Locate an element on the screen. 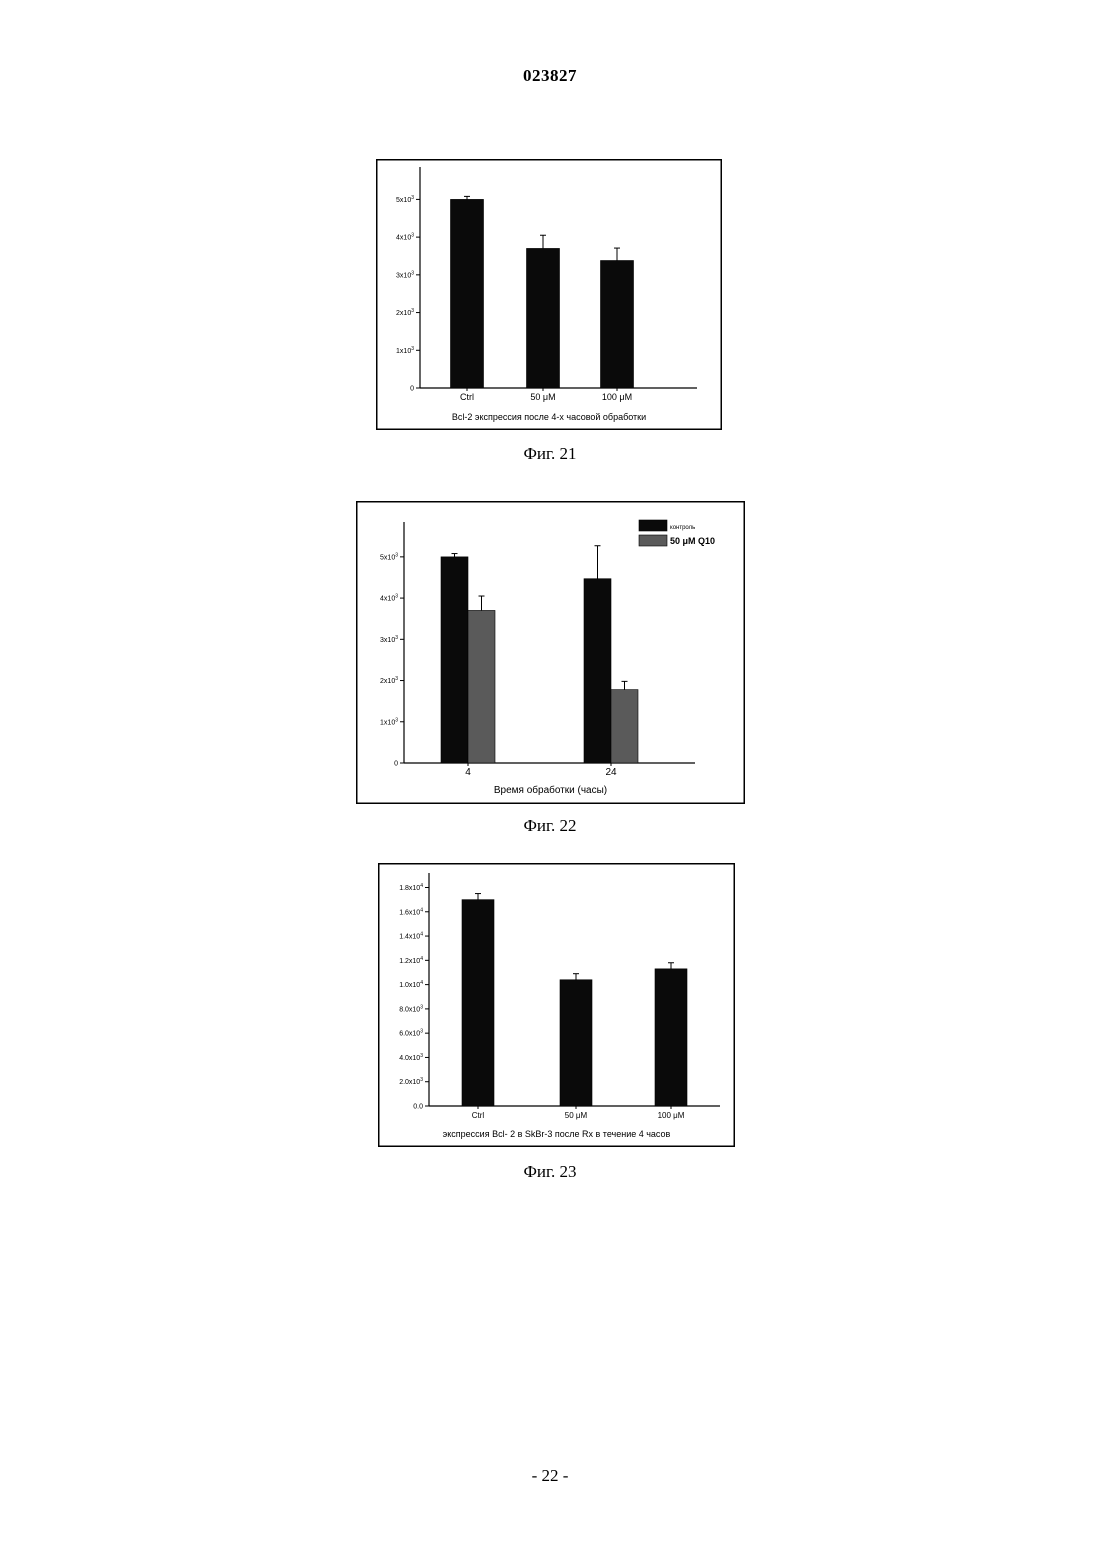  x-tick-label: 24 is located at coordinates (611, 772).